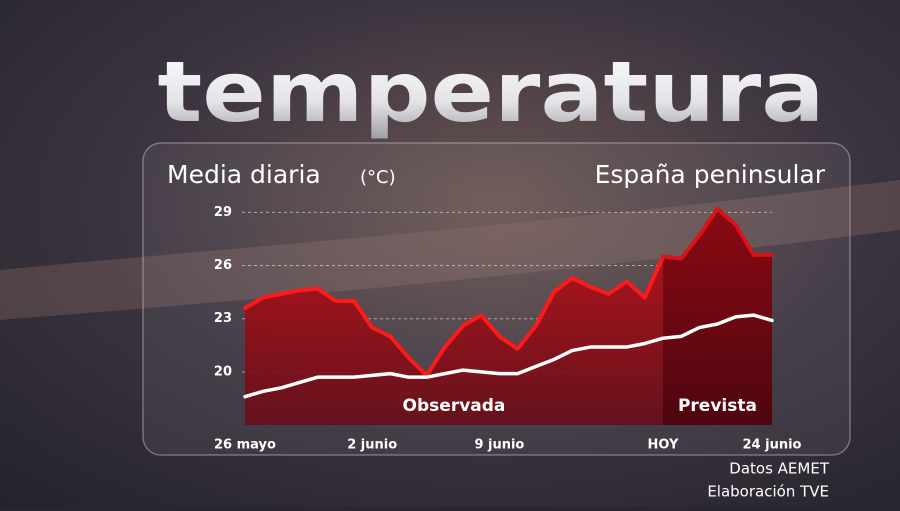  I want to click on region-label: Prevista, so click(717, 406).